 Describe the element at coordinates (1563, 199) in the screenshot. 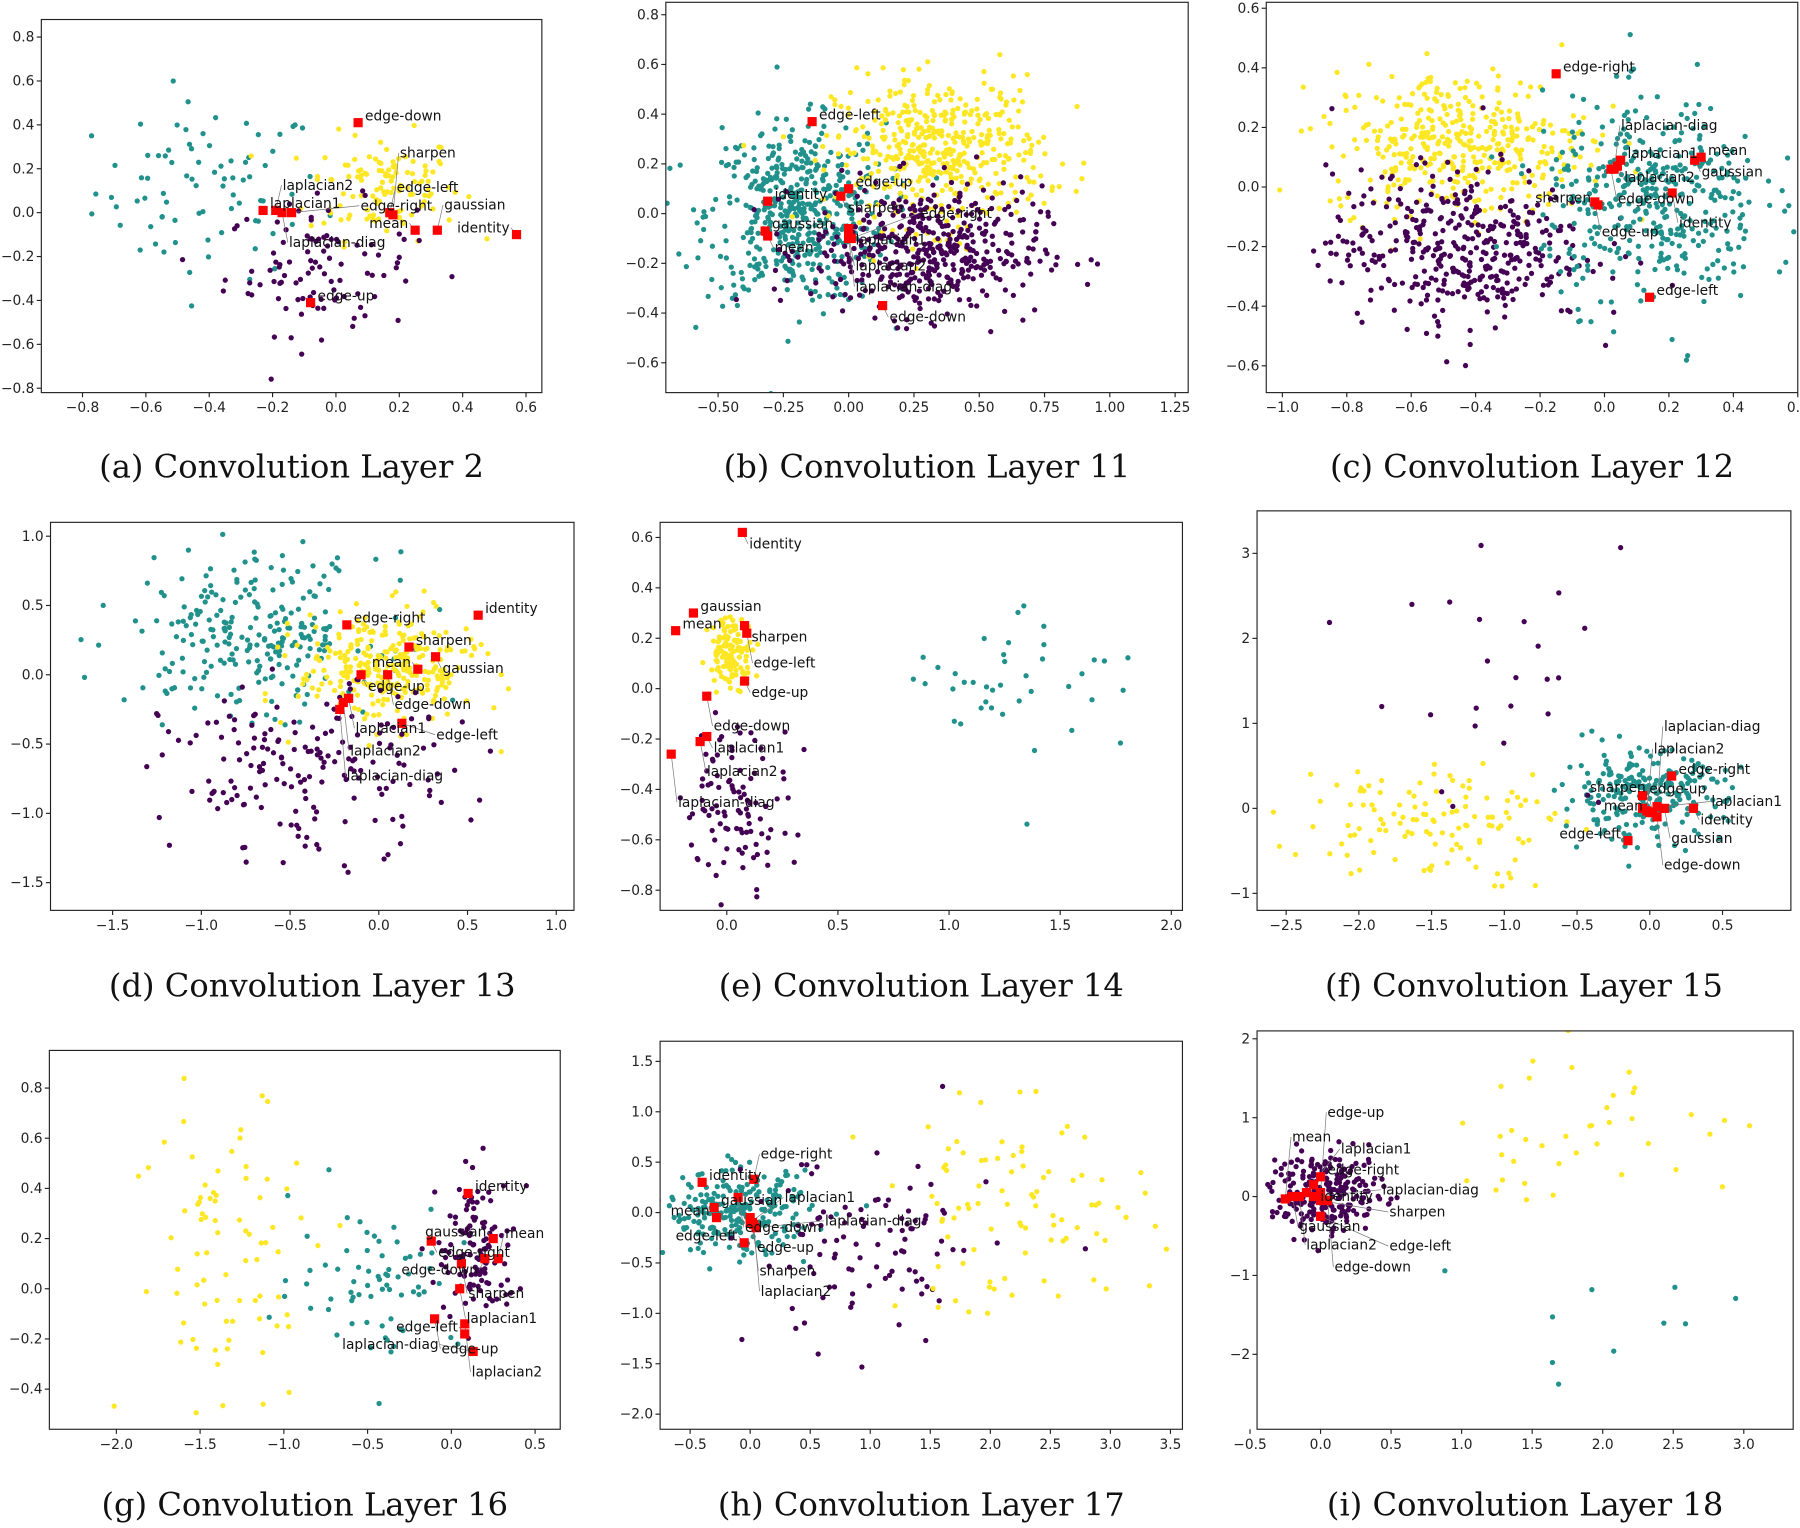

I see `filter-label-sharpen: sharpen` at that location.